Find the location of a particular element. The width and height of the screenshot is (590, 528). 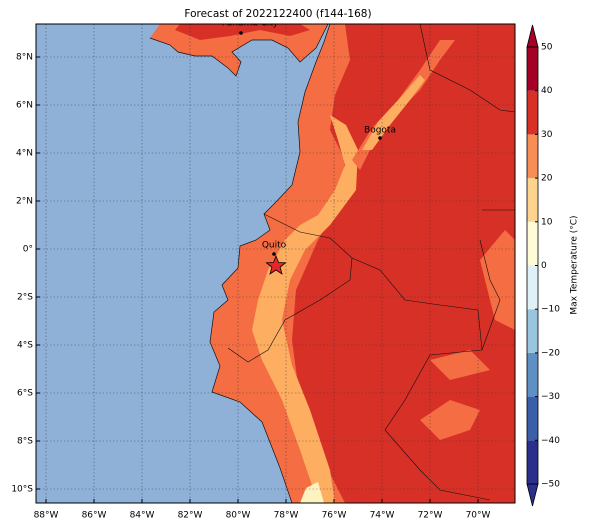

x-tick-label: 72°W is located at coordinates (430, 516).